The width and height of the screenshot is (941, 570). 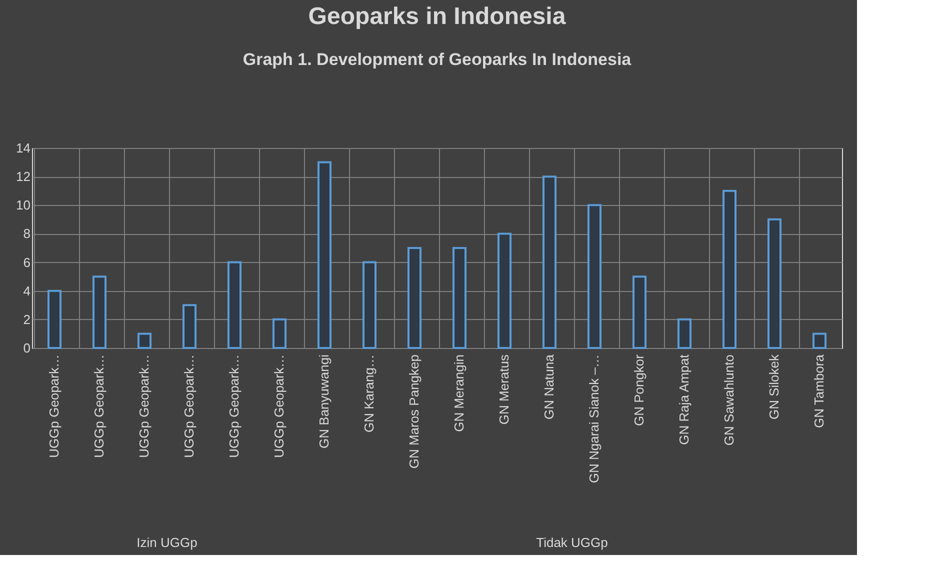 I want to click on chart-title: Geoparks in Indonesia, so click(x=437, y=16).